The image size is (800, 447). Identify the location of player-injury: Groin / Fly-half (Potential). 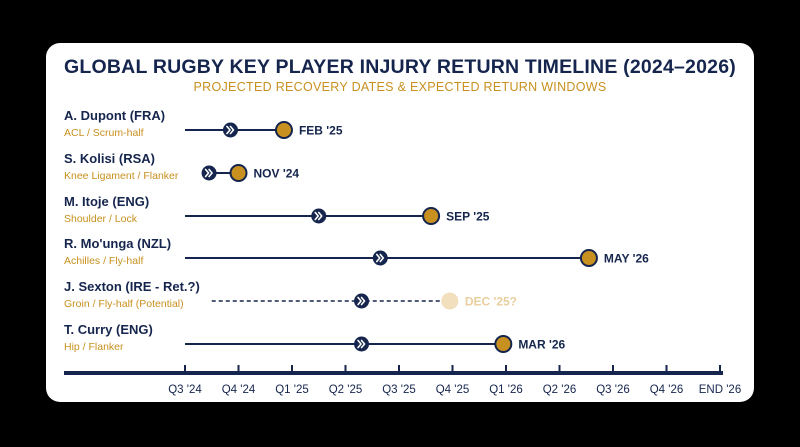
(124, 304).